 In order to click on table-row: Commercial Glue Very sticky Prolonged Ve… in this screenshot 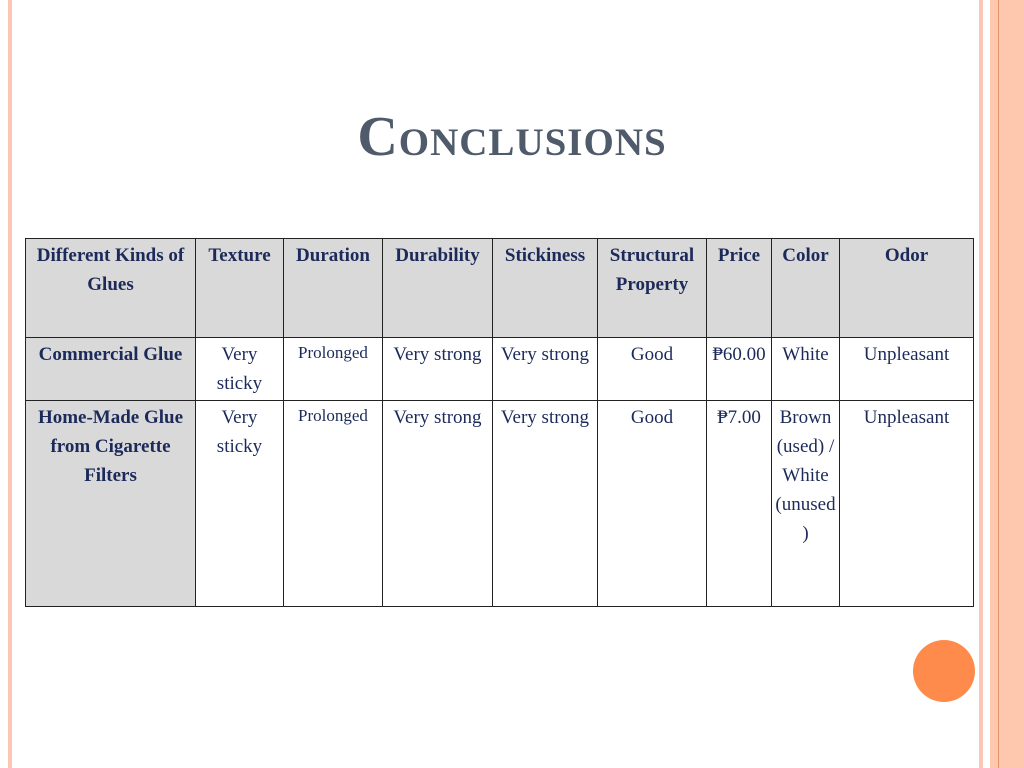, I will do `click(499, 369)`.